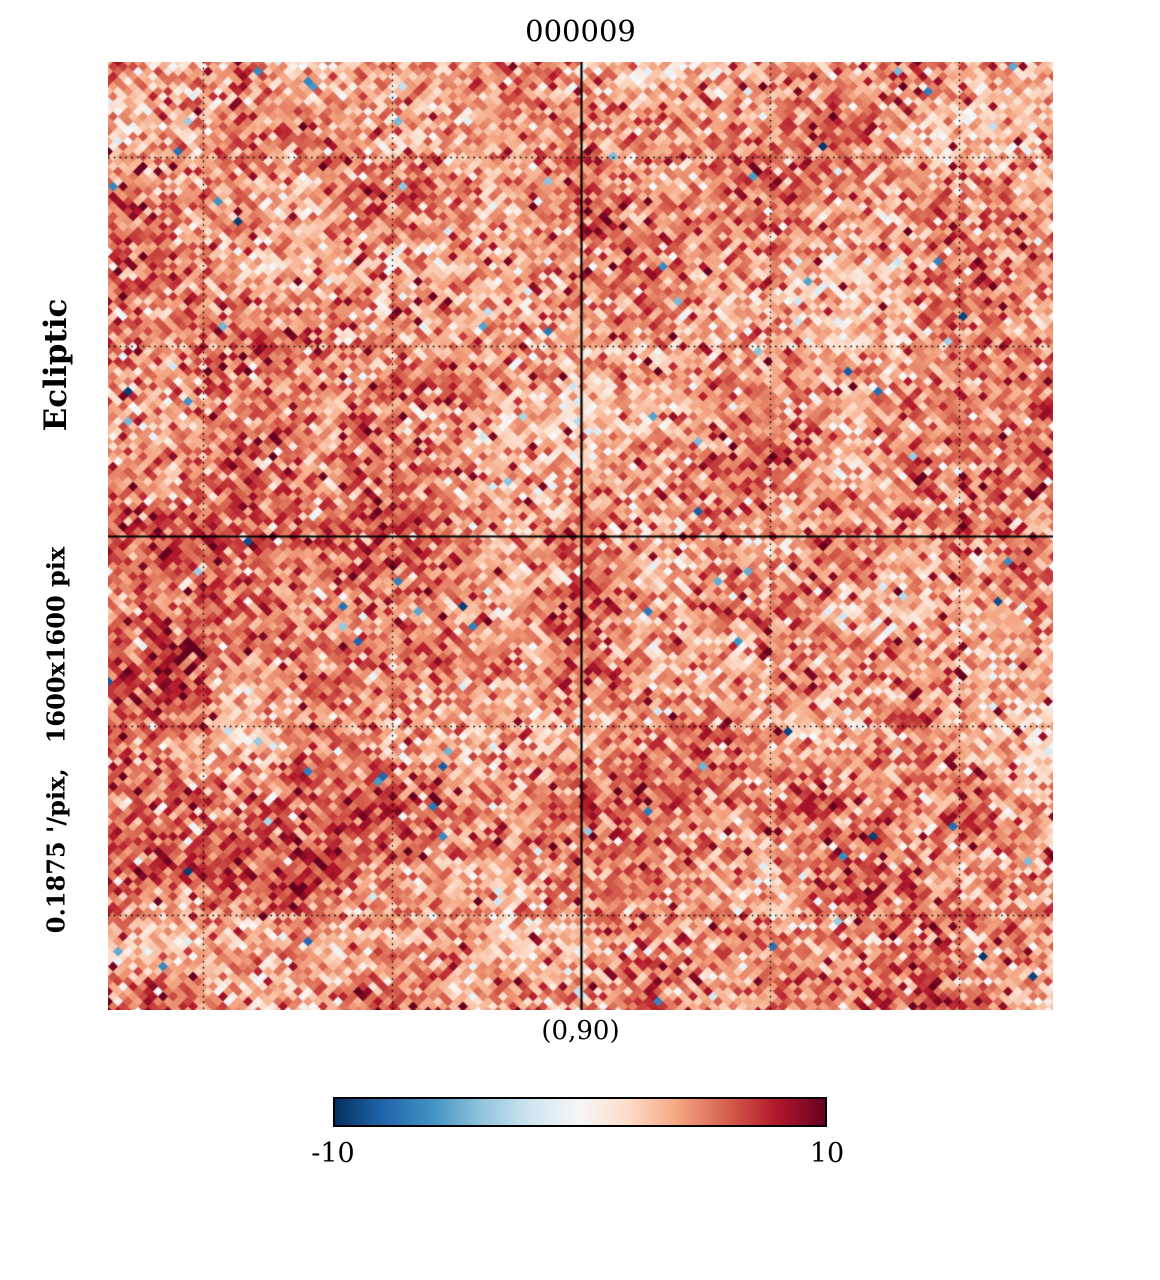 This screenshot has width=1160, height=1280. Describe the element at coordinates (580, 1112) in the screenshot. I see `colorbar` at that location.